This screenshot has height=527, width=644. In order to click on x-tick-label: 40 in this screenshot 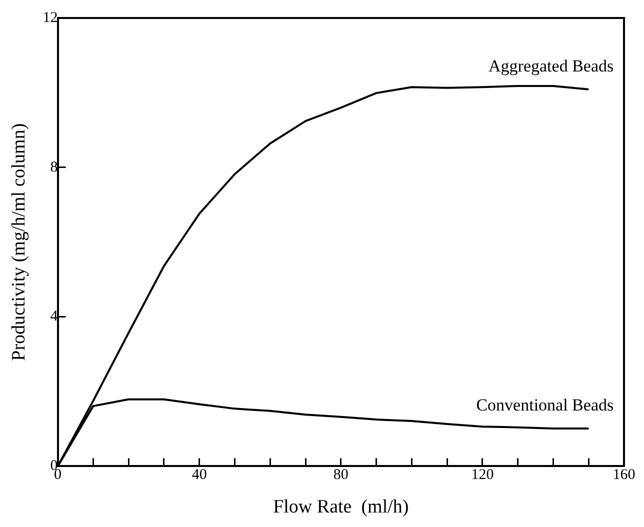, I will do `click(199, 475)`.